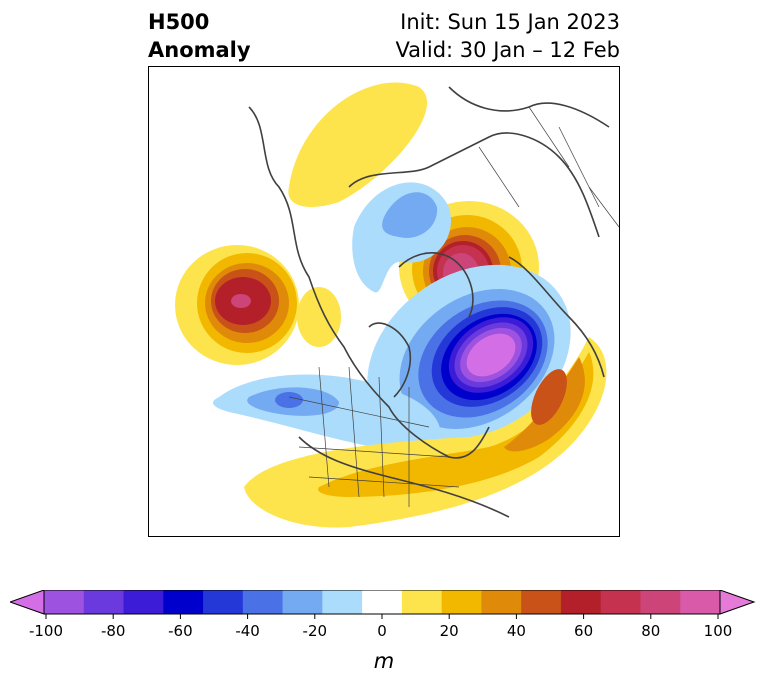 The image size is (768, 686). What do you see at coordinates (384, 661) in the screenshot?
I see `colorbar-unit-label: m` at bounding box center [384, 661].